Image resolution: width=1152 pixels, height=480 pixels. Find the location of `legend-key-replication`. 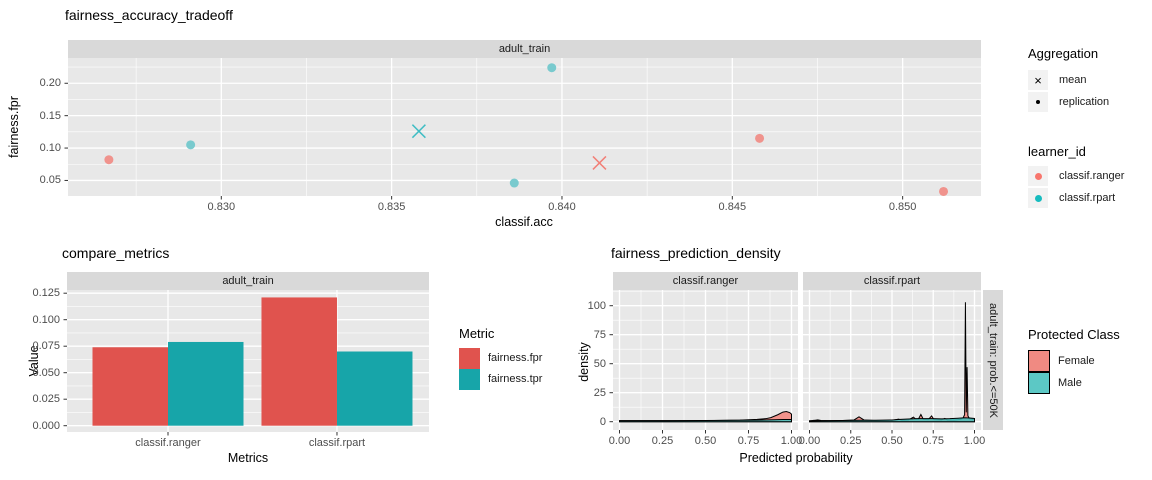

legend-key-replication is located at coordinates (1038, 102).